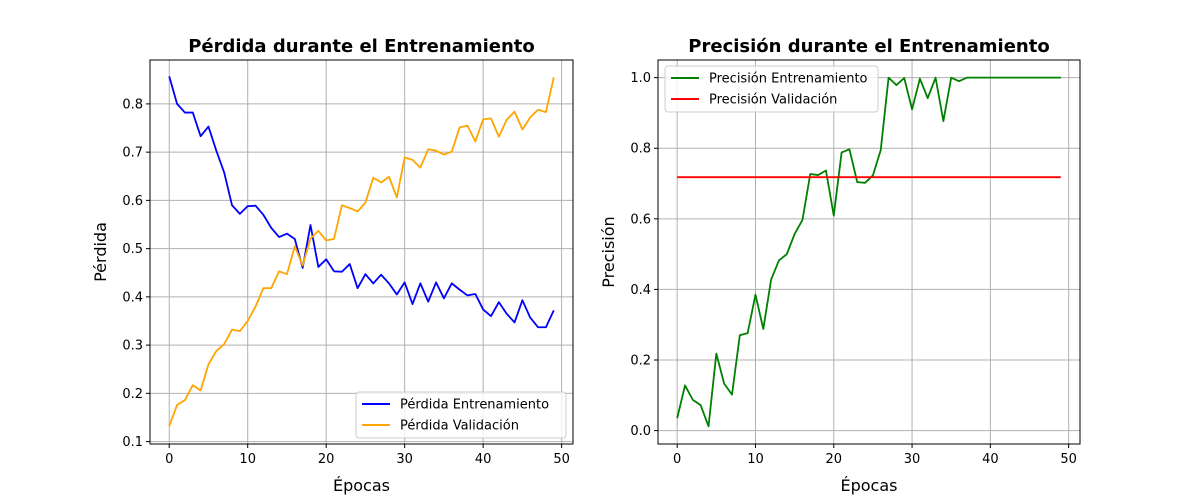 This screenshot has height=500, width=1200. What do you see at coordinates (640, 431) in the screenshot?
I see `y-tick-label: 0.0` at bounding box center [640, 431].